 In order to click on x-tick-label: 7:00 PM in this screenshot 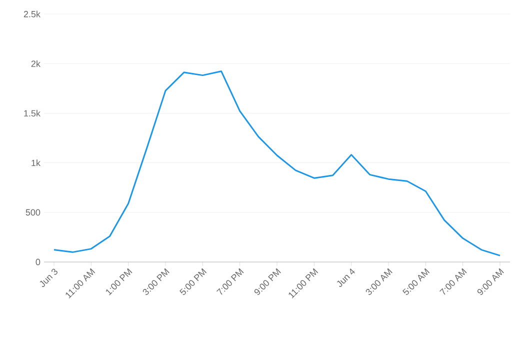, I will do `click(230, 281)`.